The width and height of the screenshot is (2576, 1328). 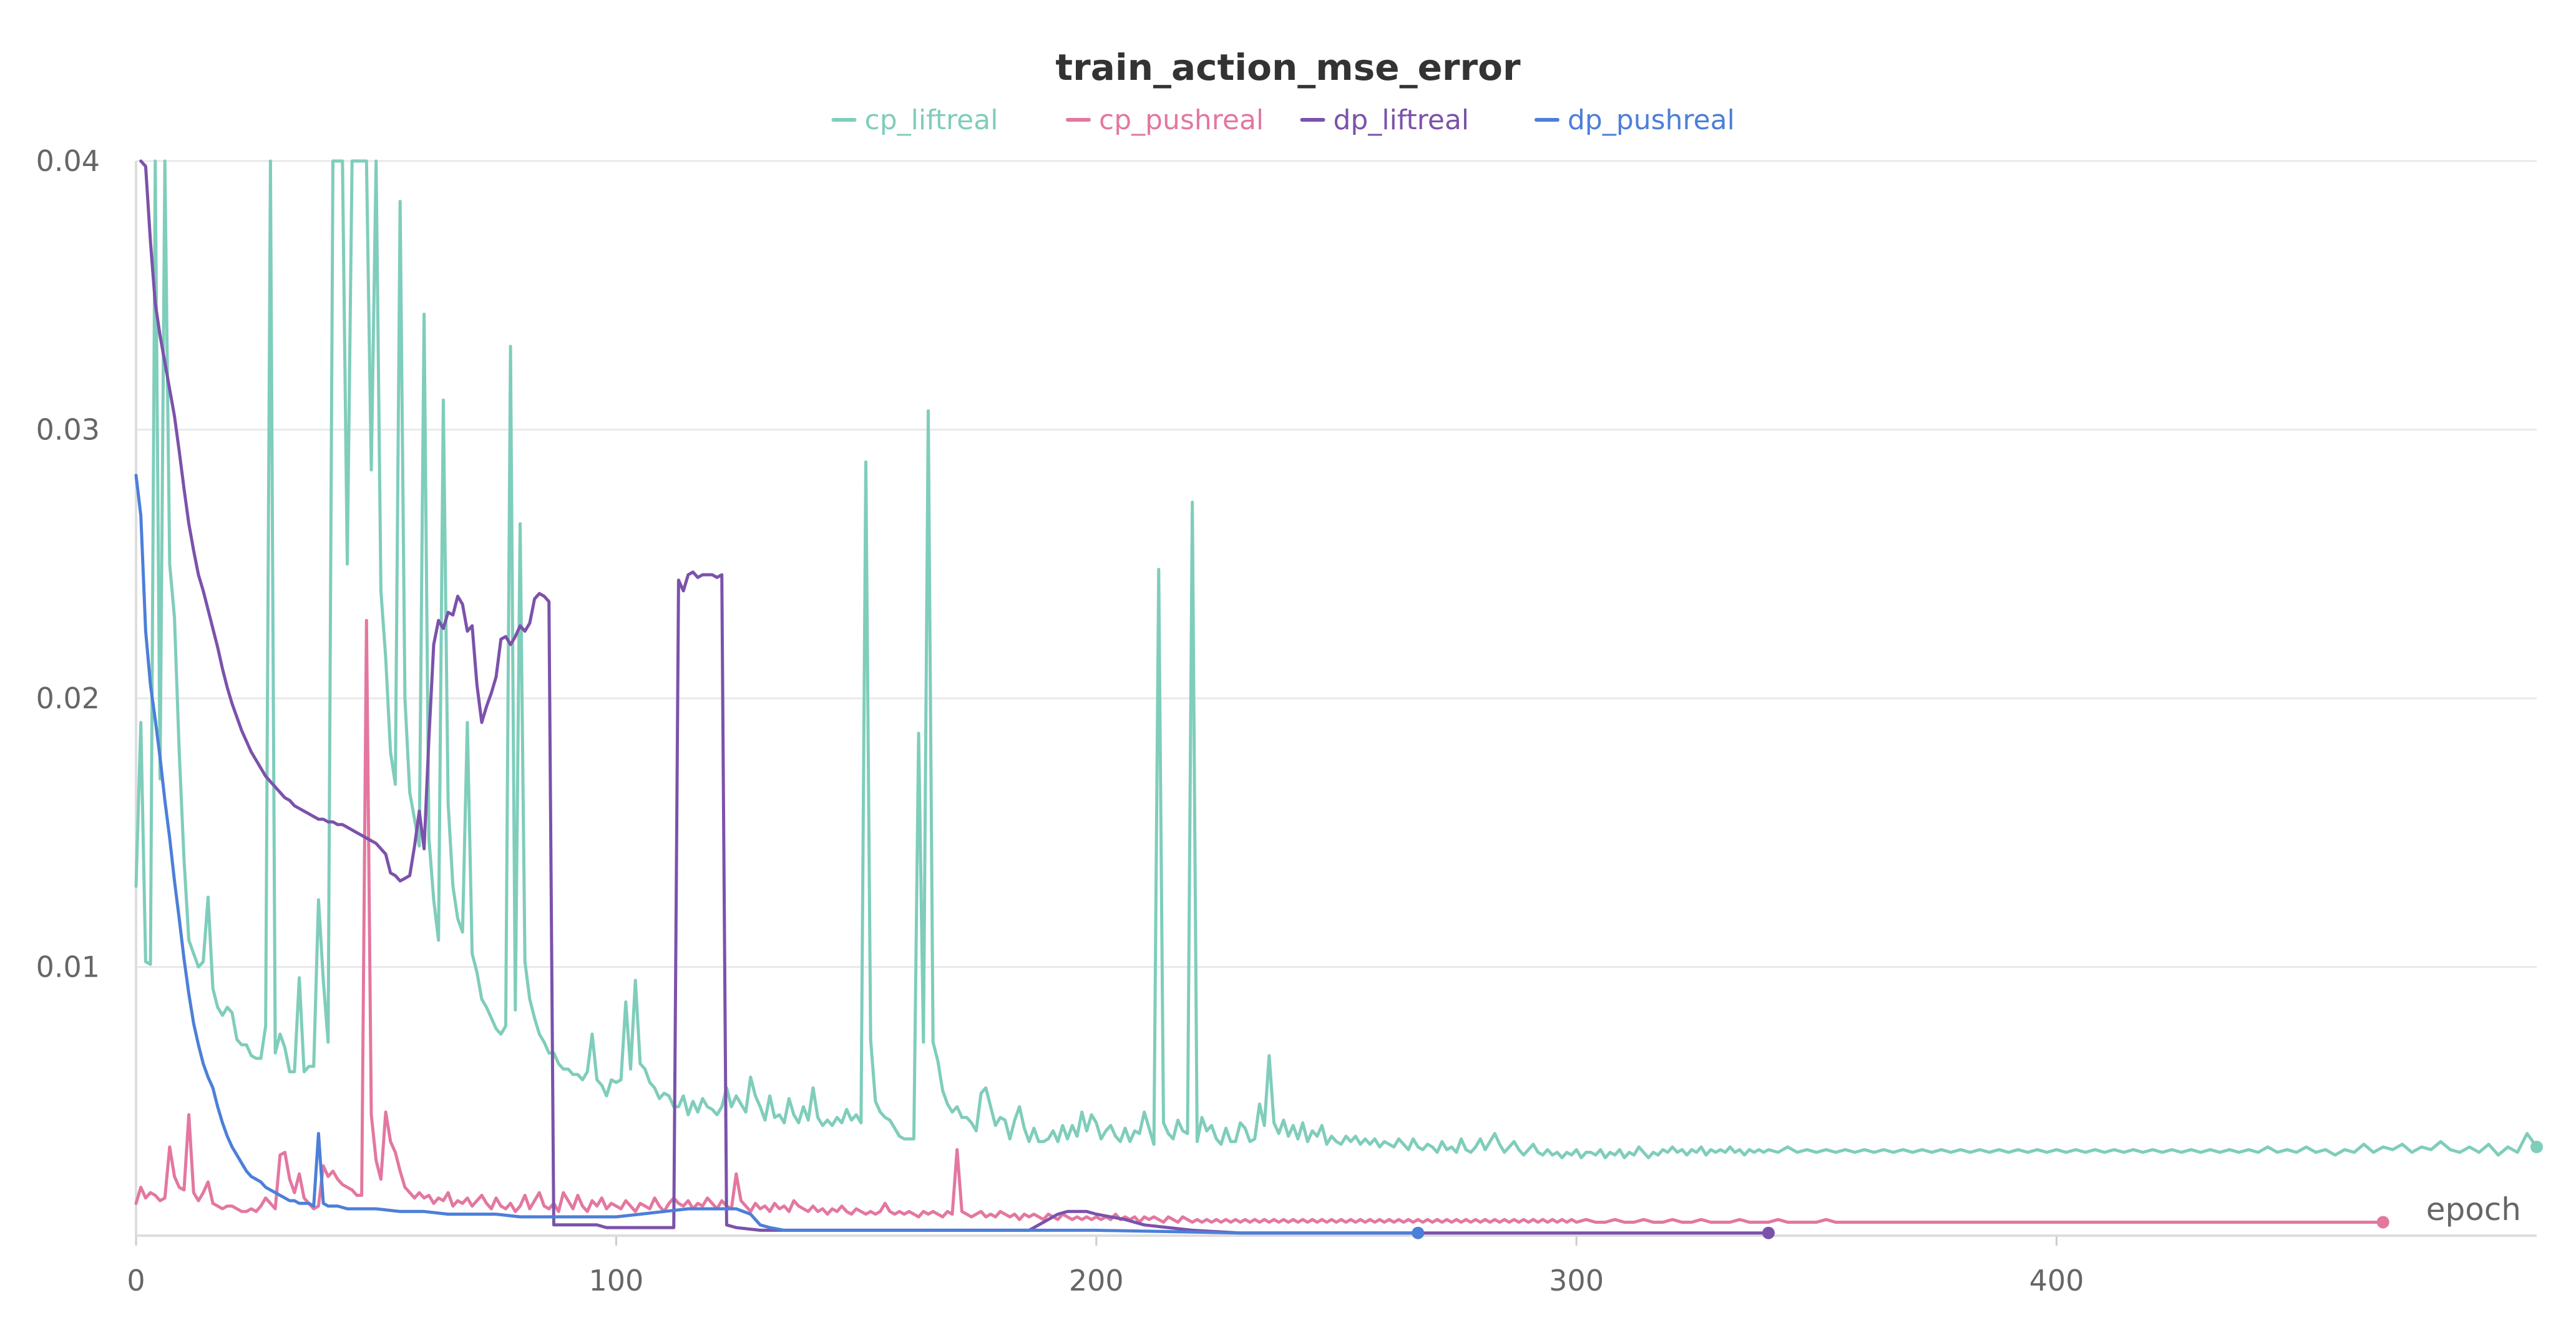 What do you see at coordinates (615, 1280) in the screenshot?
I see `x-tick-label: 100` at bounding box center [615, 1280].